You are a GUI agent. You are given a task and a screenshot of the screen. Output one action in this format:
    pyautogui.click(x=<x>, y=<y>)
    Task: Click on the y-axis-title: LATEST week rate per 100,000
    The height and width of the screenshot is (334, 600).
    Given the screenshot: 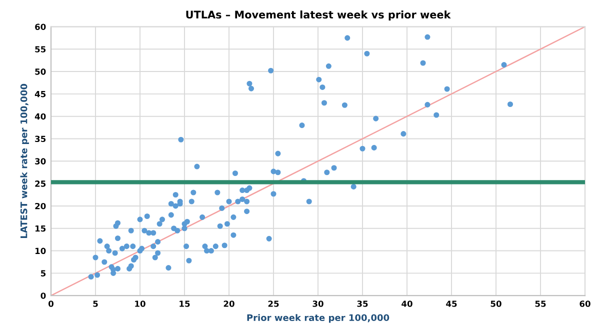 What is the action you would take?
    pyautogui.click(x=24, y=161)
    